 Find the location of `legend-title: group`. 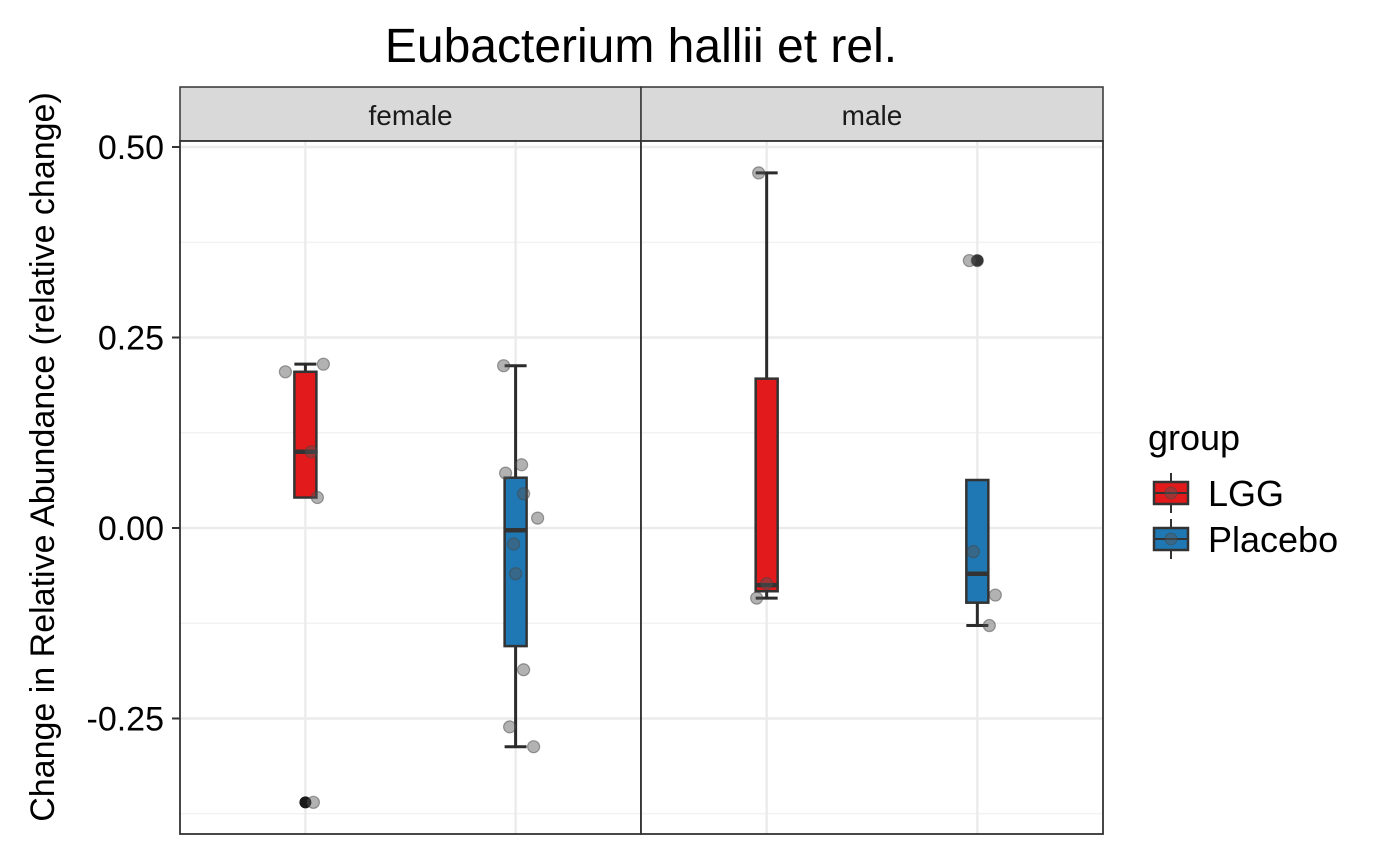

legend-title: group is located at coordinates (1194, 437).